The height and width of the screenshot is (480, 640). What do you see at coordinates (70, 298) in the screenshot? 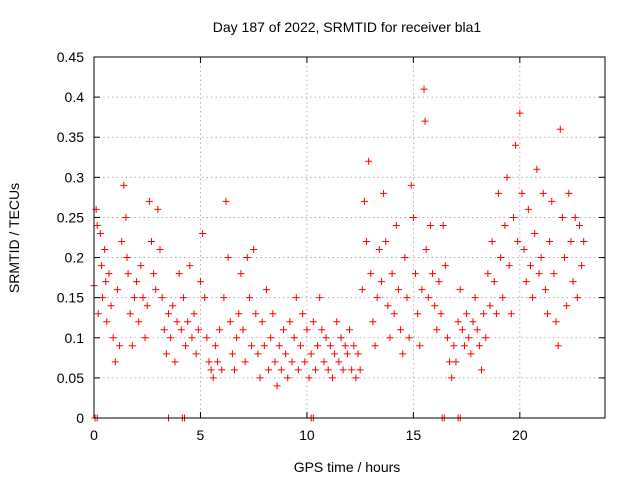
I see `y-tick-label: 0.15` at bounding box center [70, 298].